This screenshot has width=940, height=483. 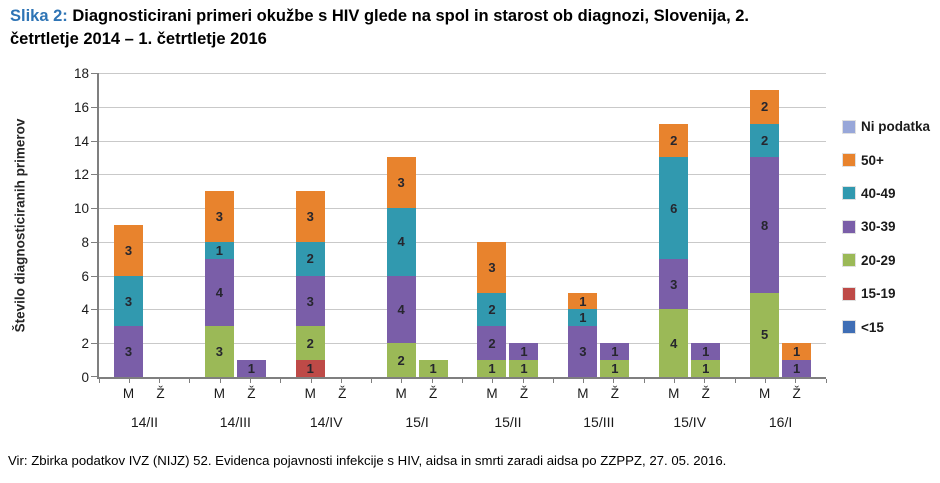 I want to click on x-category-label: 15/II, so click(x=508, y=422).